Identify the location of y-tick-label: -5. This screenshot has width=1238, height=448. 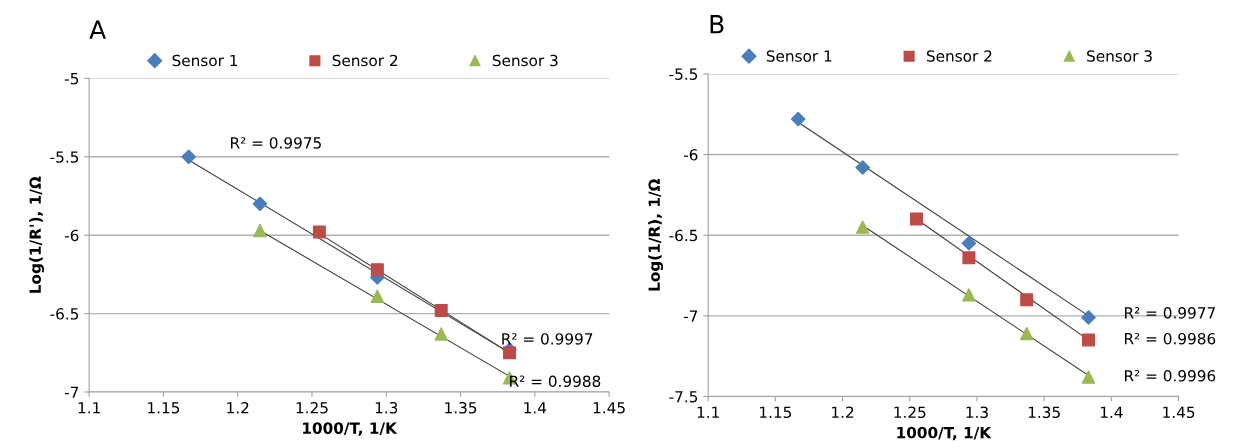
(71, 79).